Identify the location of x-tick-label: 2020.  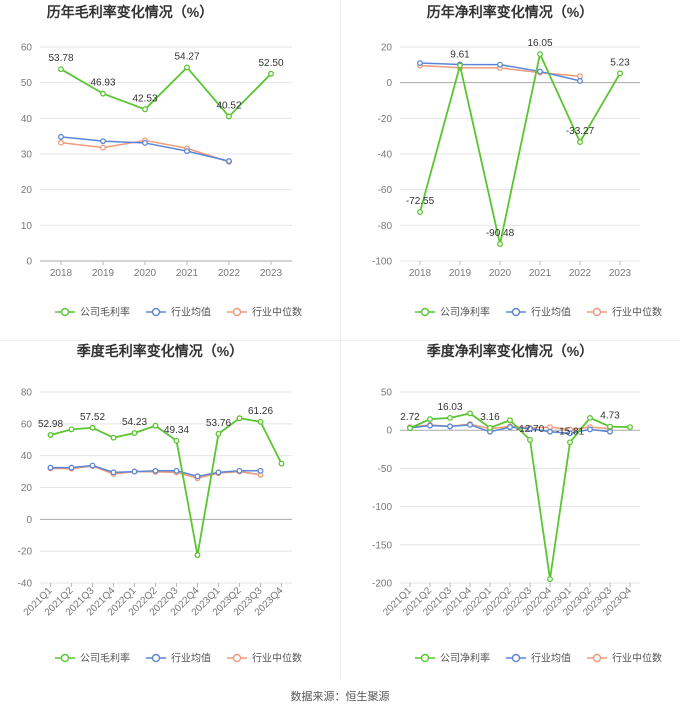
(500, 273).